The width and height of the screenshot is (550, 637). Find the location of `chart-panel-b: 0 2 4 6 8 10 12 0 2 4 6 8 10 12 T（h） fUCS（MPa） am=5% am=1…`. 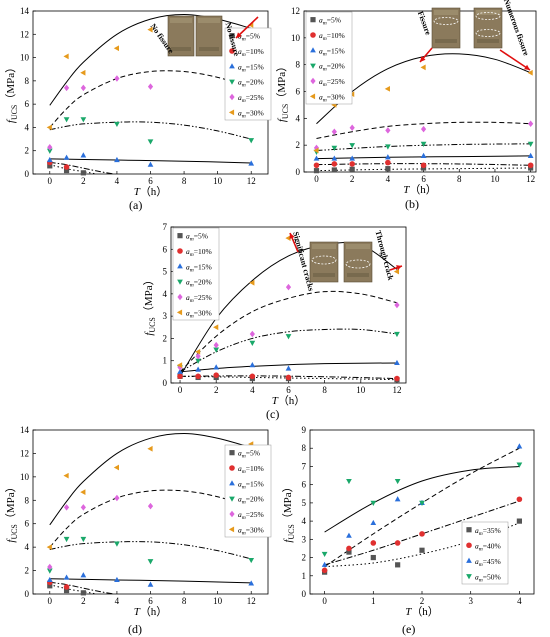

chart-panel-b: 0 2 4 6 8 10 12 0 2 4 6 8 10 12 T（h） fUCS（MPa） am=5% am=1… is located at coordinates (406, 101).